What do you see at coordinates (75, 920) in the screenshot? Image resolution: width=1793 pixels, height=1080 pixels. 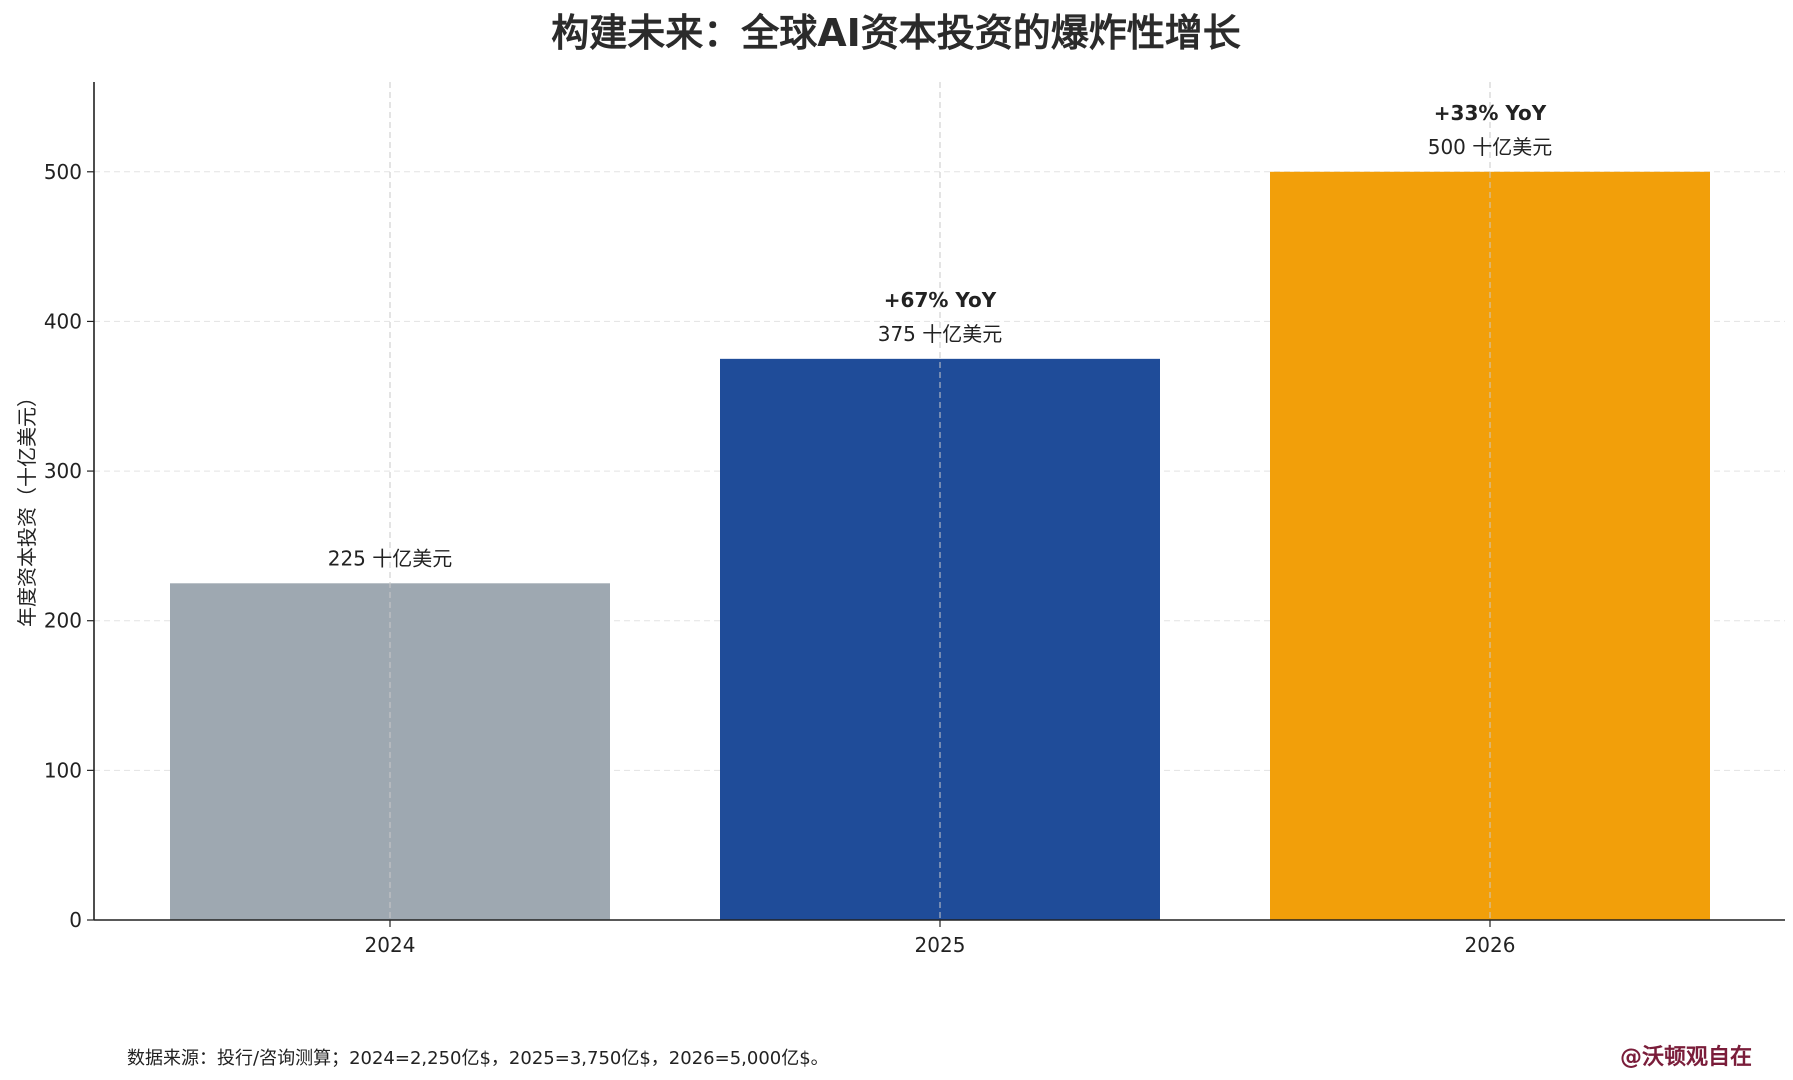 I see `y-tick-label: 0` at bounding box center [75, 920].